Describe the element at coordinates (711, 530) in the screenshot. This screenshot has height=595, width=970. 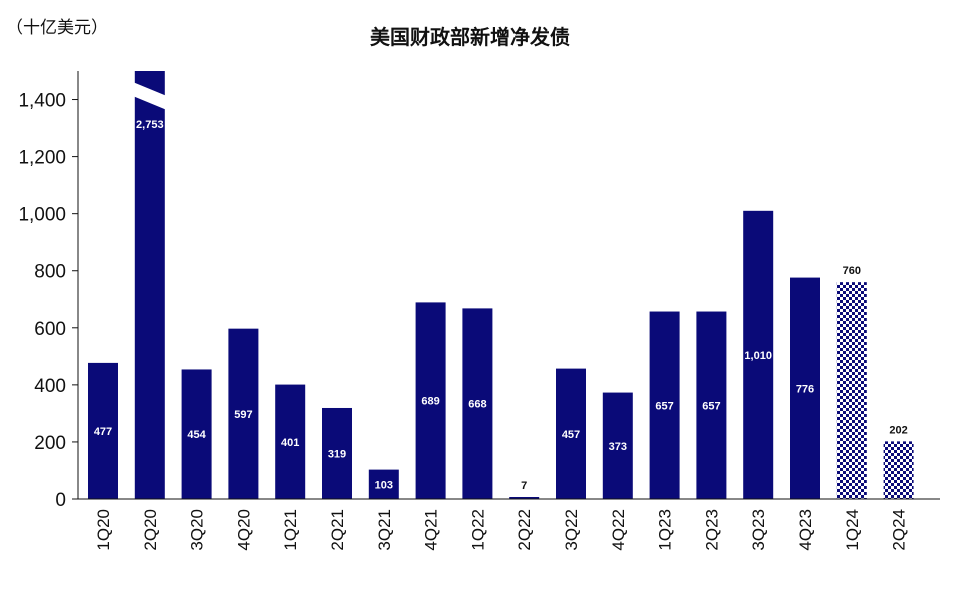
I see `x-tick-label: 2Q23` at that location.